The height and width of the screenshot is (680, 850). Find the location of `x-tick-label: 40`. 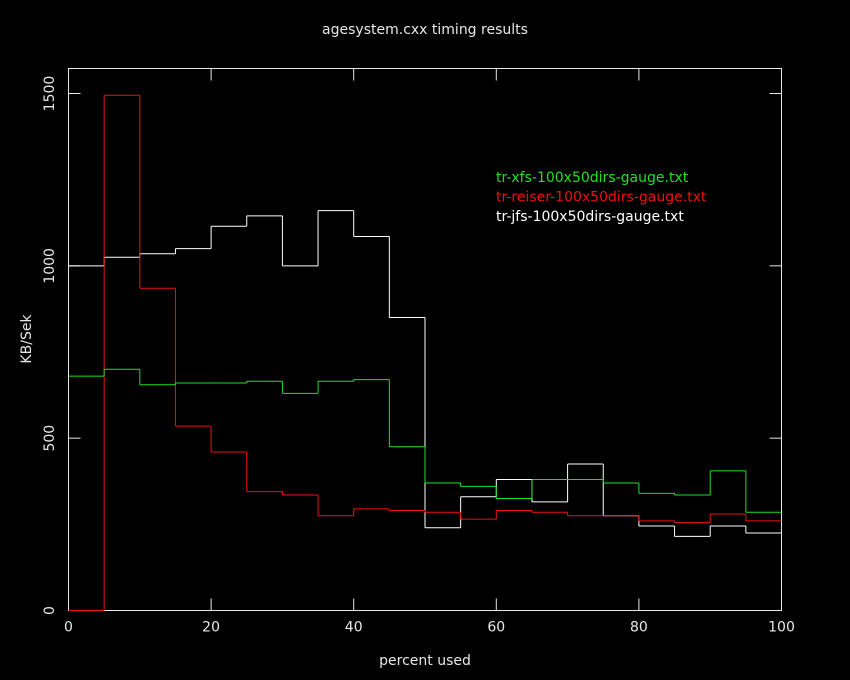

x-tick-label: 40 is located at coordinates (354, 628).